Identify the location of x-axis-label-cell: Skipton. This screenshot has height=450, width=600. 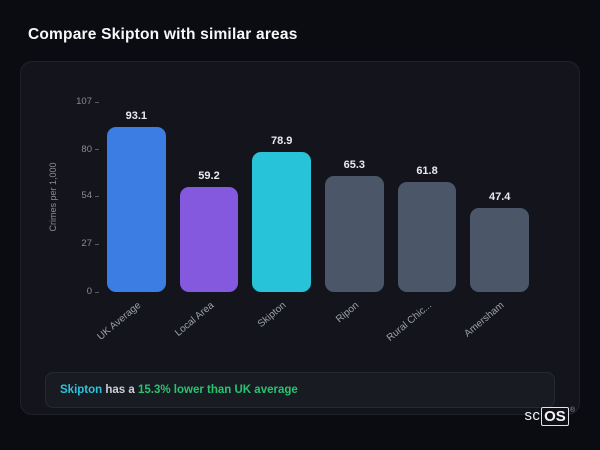
(281, 318).